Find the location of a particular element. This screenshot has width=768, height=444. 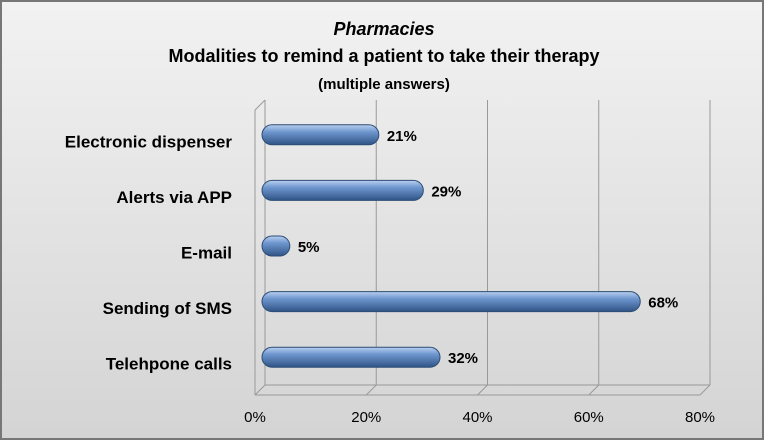

y-tick-label: Telehpone calls is located at coordinates (169, 364).